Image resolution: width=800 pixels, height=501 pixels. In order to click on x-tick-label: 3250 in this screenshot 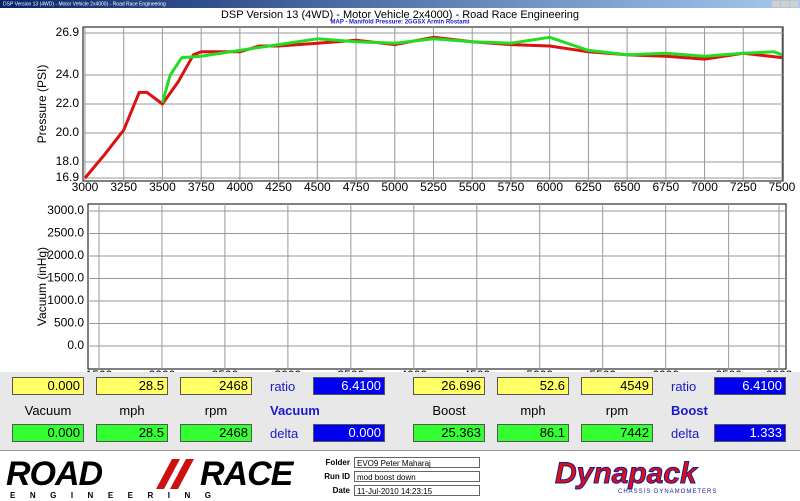, I will do `click(123, 187)`.